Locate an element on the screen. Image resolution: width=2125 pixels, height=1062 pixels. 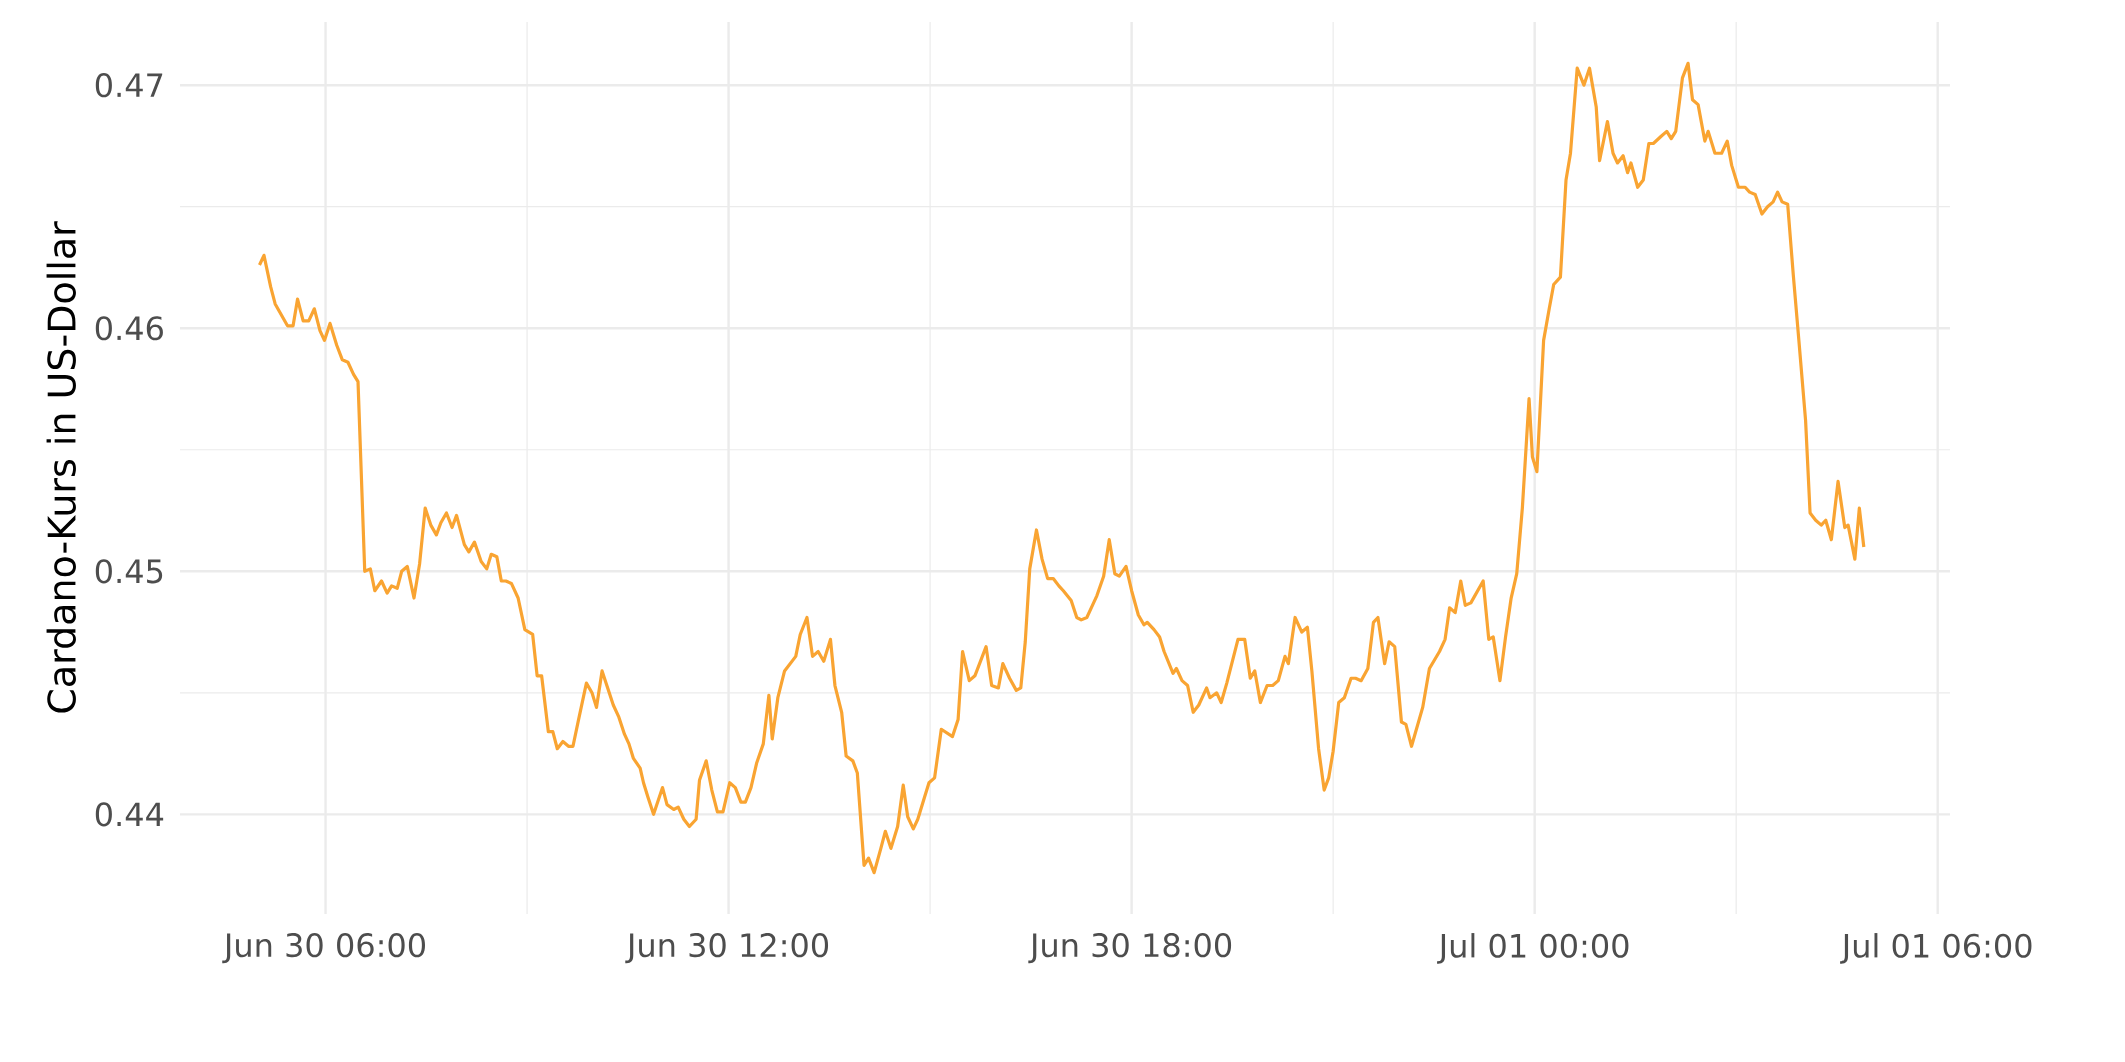
x-tick-label: Jun 30 12:00 is located at coordinates (727, 948).